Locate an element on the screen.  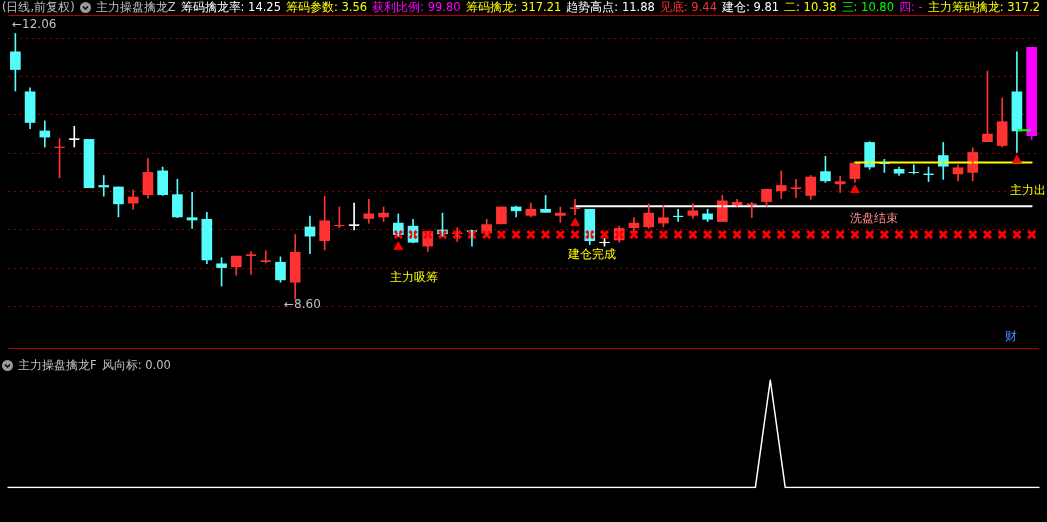
annotation: 主力吸筹 is located at coordinates (414, 277).